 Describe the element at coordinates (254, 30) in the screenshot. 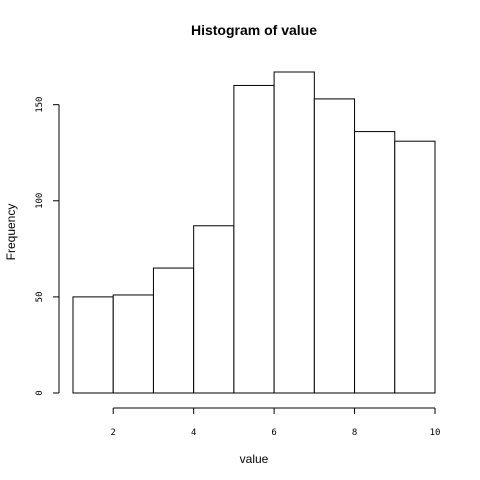

I see `chart-title: Histogram of value` at that location.